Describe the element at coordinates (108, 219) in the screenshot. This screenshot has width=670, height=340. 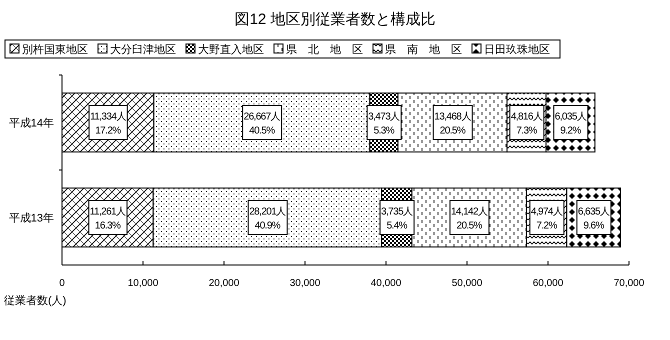
I see `data-label: 11,261人 16.3%` at that location.